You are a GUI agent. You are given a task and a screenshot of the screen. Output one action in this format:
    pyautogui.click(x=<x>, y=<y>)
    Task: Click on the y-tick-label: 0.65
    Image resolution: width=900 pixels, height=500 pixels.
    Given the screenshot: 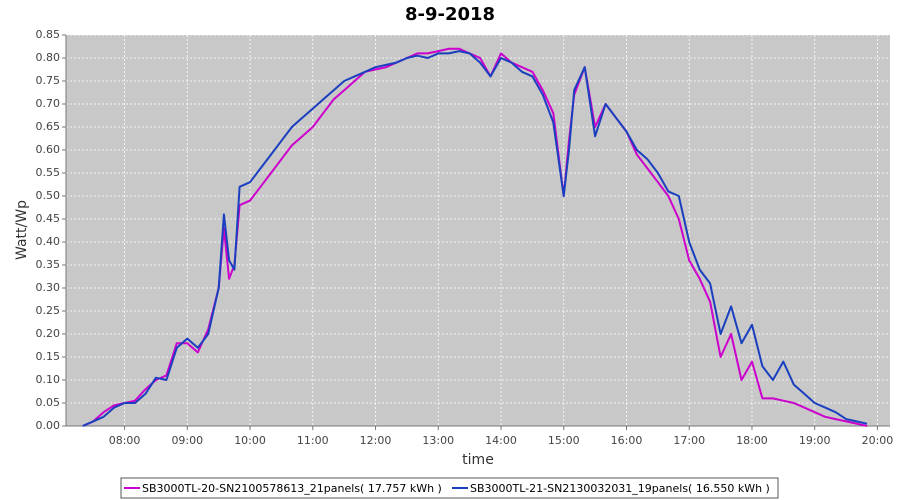 What is the action you would take?
    pyautogui.click(x=48, y=126)
    